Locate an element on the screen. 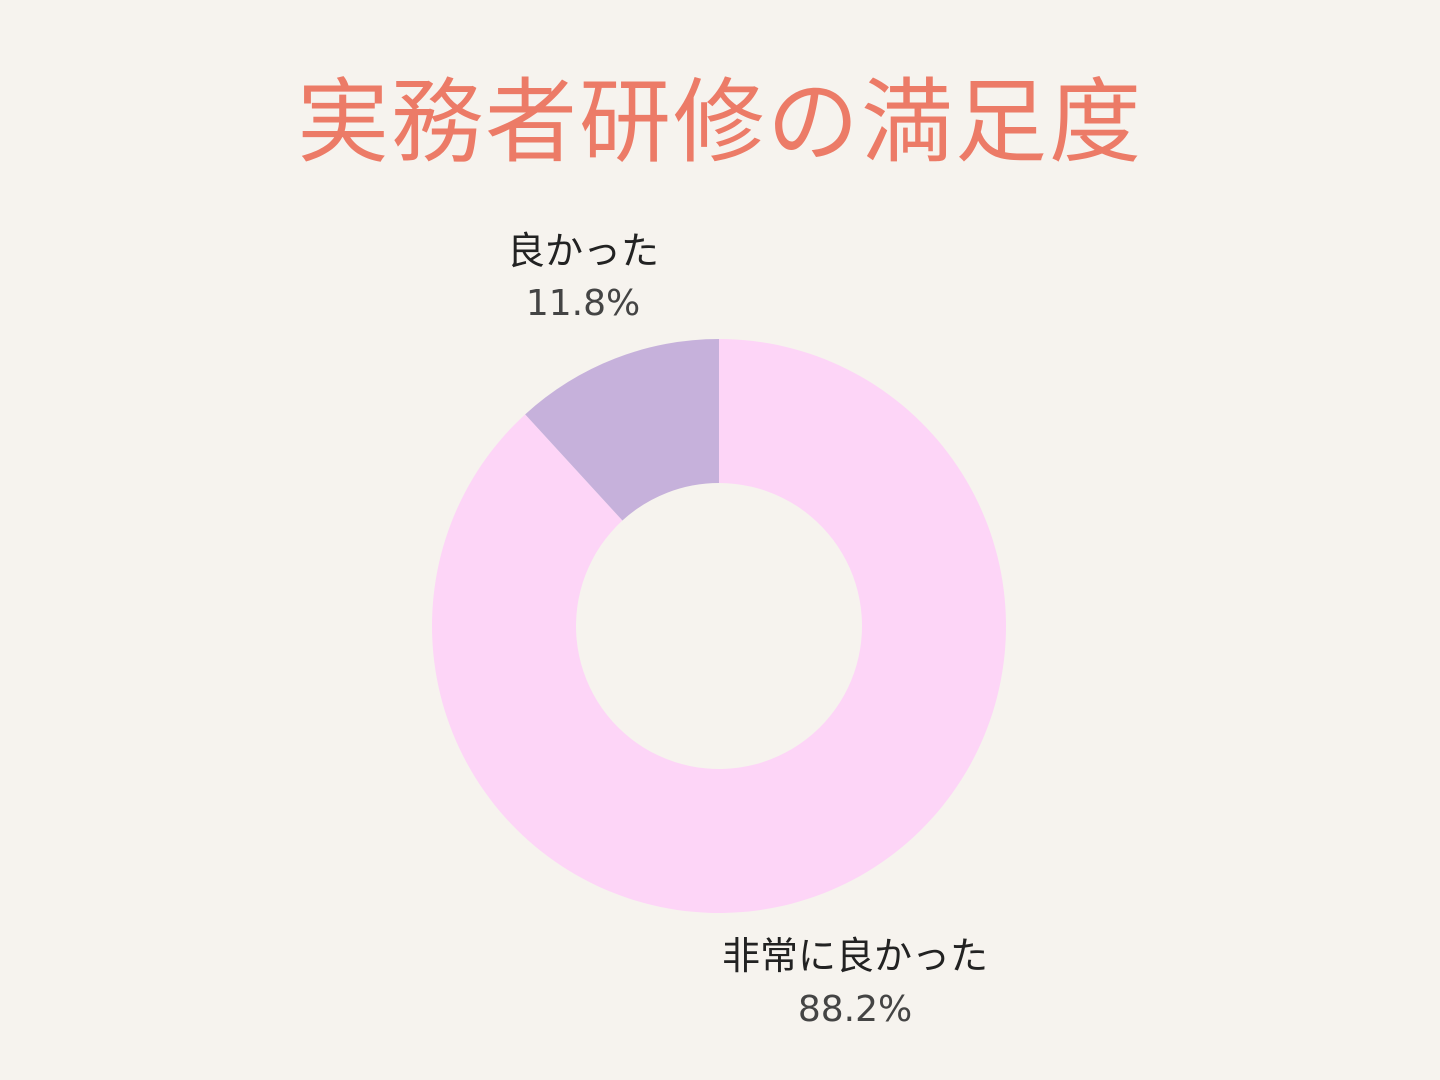  slice-label-very-good: 非常に良かった is located at coordinates (854, 956).